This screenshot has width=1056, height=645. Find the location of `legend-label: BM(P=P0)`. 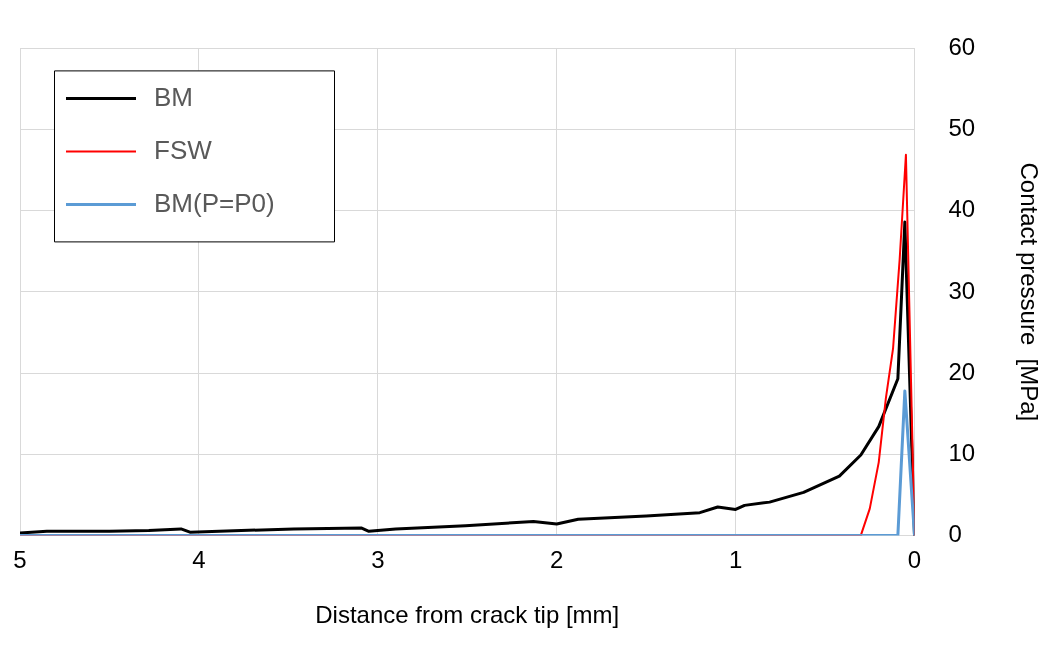

legend-label: BM(P=P0) is located at coordinates (214, 202).